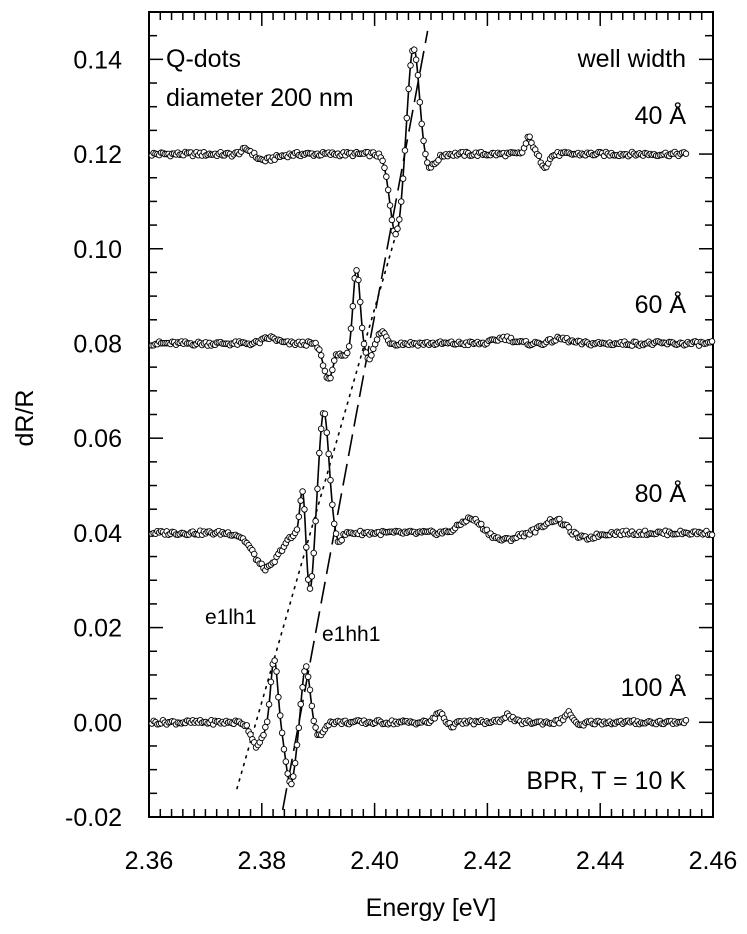 The height and width of the screenshot is (934, 747). What do you see at coordinates (351, 634) in the screenshot?
I see `e1hh1-label: e1hh1` at bounding box center [351, 634].